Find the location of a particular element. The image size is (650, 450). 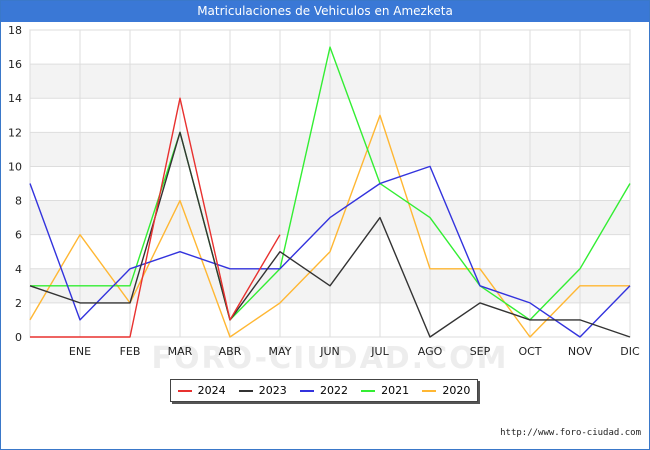

y-axis-ticks: 0 2 4 6 8 10 12 14 16 18 is located at coordinates (15, 184).